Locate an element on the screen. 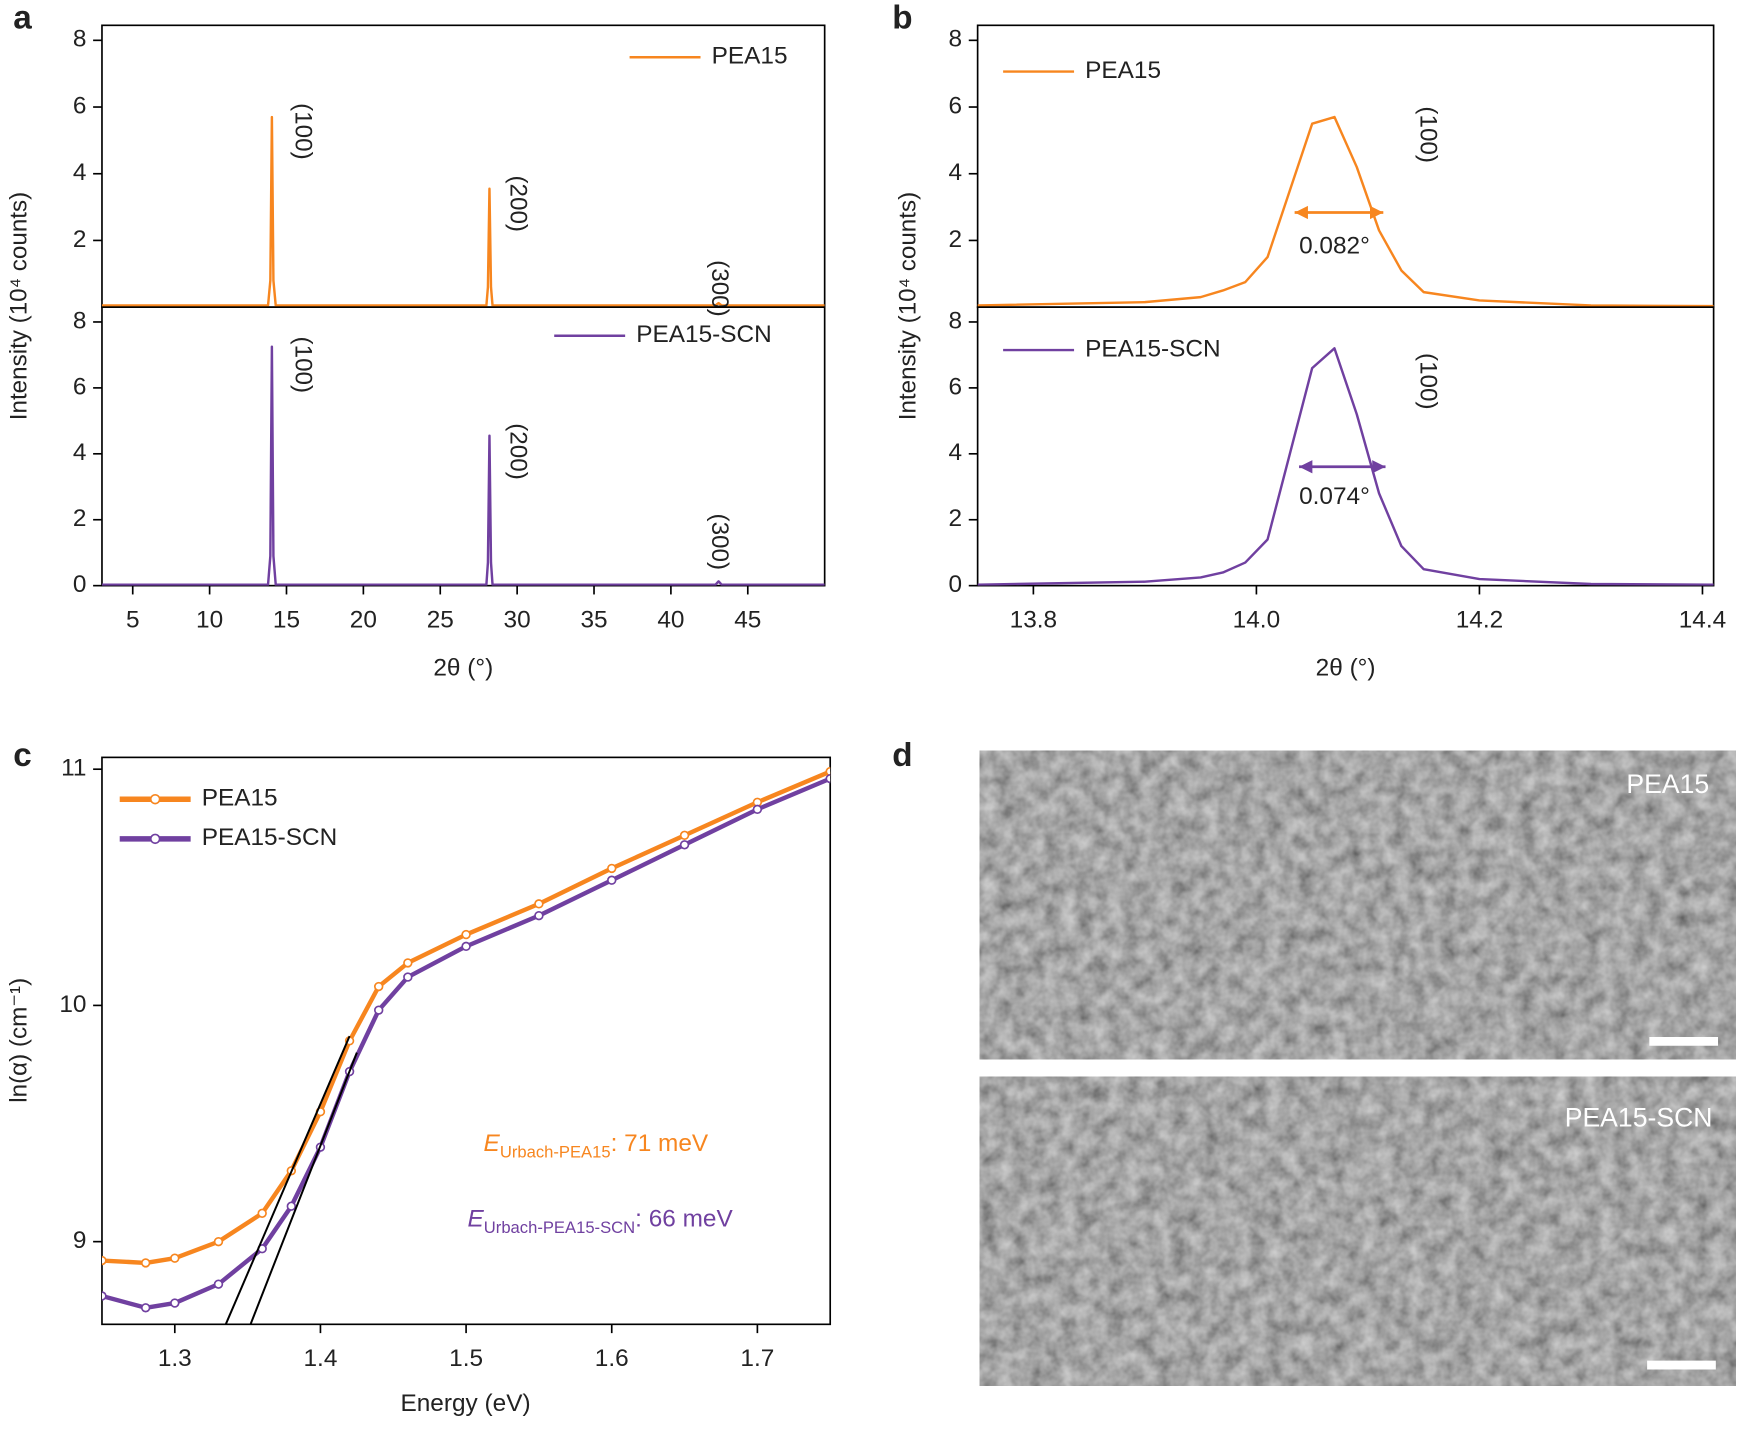 The image size is (1738, 1430). panel-label: a is located at coordinates (22, 18).